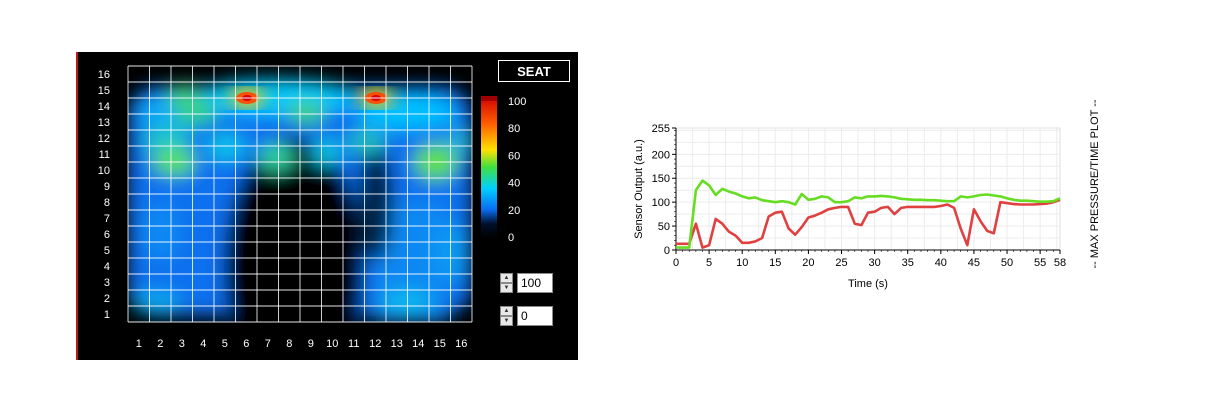 The width and height of the screenshot is (1231, 410). Describe the element at coordinates (104, 123) in the screenshot. I see `heatmap-y-tick: 13` at that location.